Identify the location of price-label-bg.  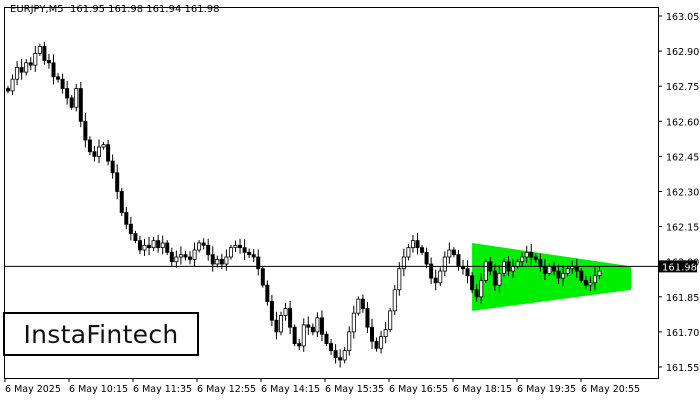
(678, 266).